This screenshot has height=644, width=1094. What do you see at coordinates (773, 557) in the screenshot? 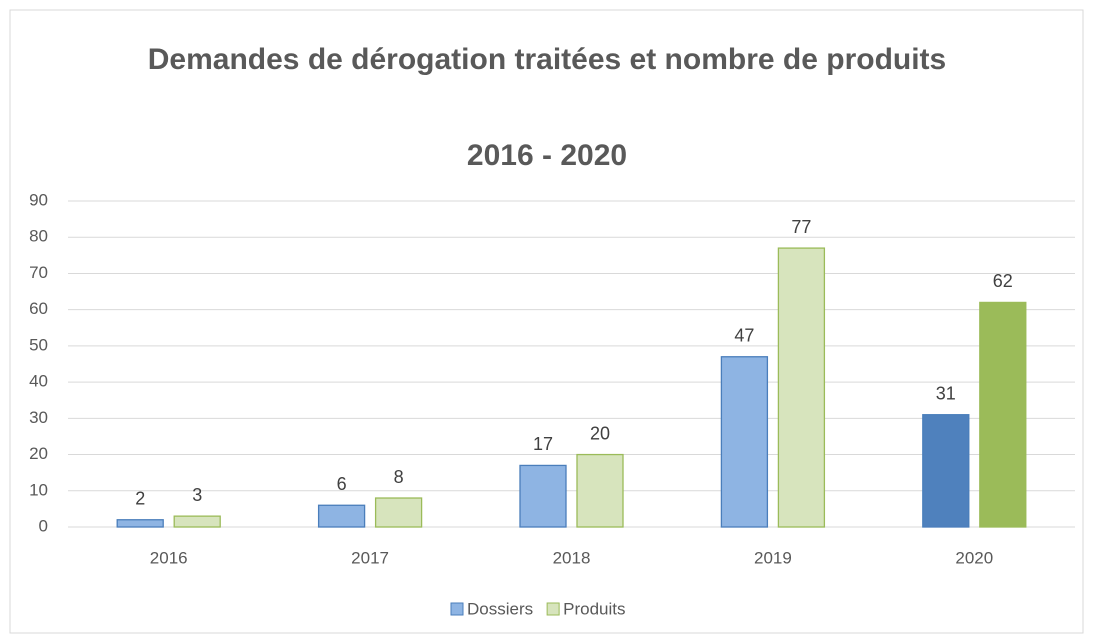
I see `x-tick-label: 2019` at bounding box center [773, 557].